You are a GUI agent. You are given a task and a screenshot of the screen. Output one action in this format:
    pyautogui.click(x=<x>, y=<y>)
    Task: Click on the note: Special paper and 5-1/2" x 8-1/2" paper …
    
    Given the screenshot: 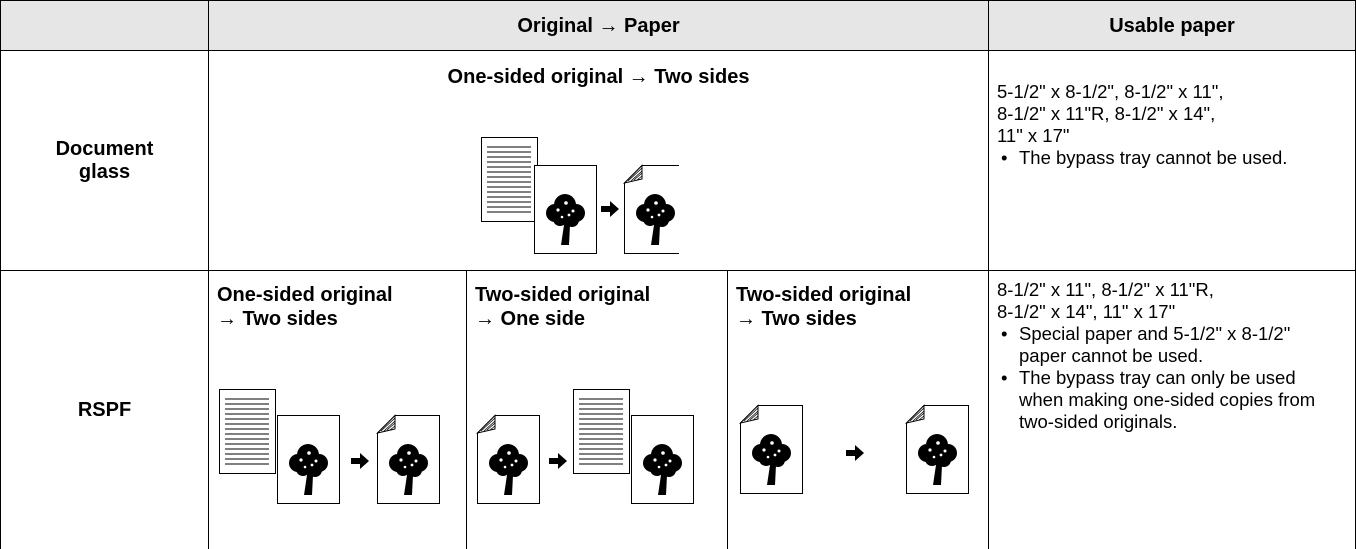 What is the action you would take?
    pyautogui.click(x=1160, y=345)
    